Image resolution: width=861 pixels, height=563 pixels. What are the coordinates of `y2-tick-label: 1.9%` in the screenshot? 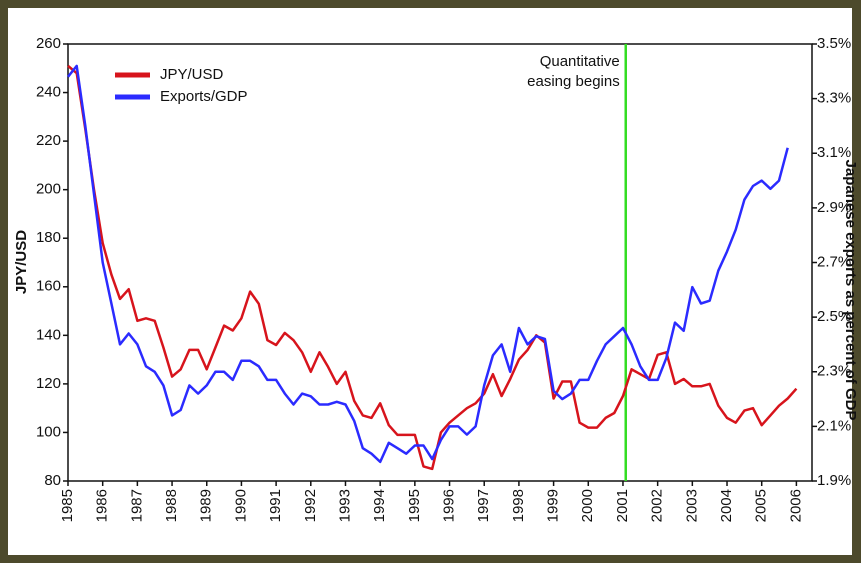 It's located at (834, 480).